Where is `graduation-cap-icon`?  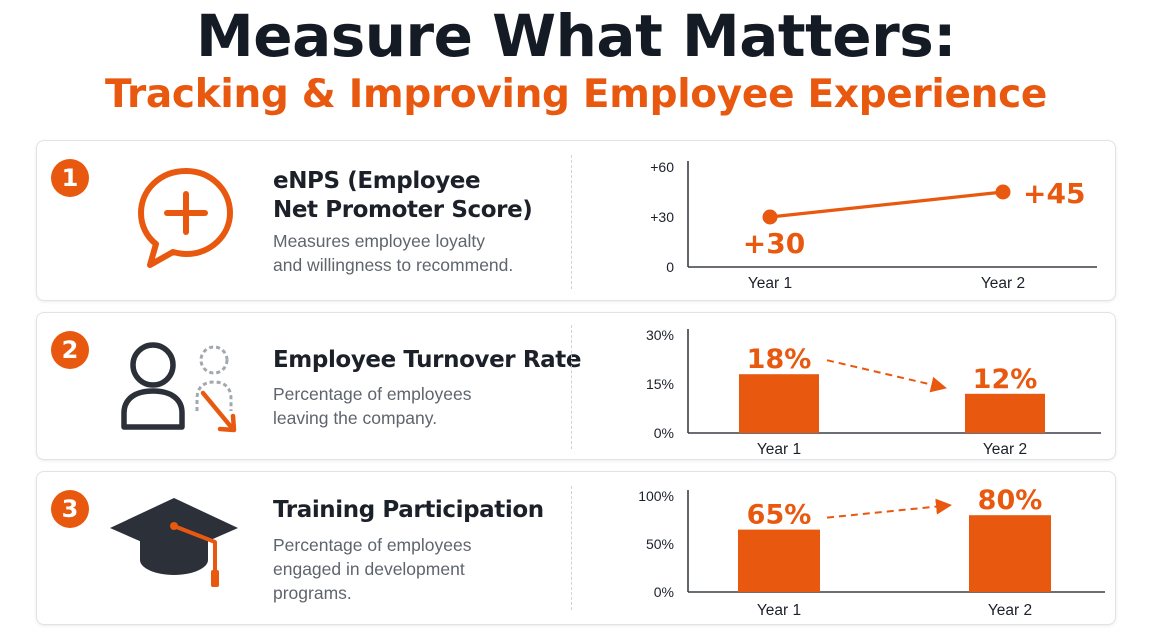 graduation-cap-icon is located at coordinates (174, 542).